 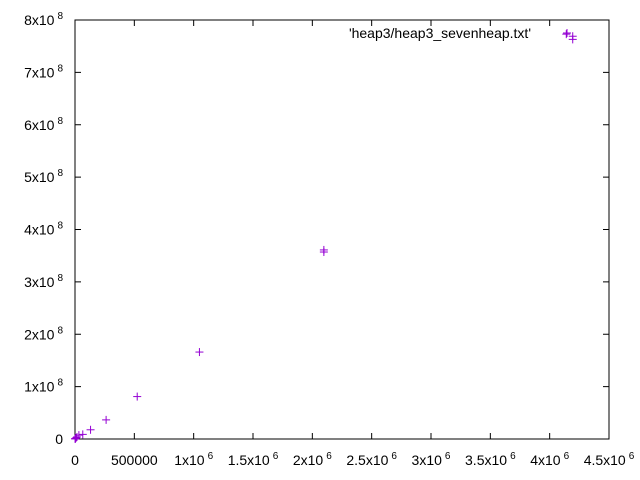 I want to click on y-tick-label: 8x10 8, so click(x=43, y=19).